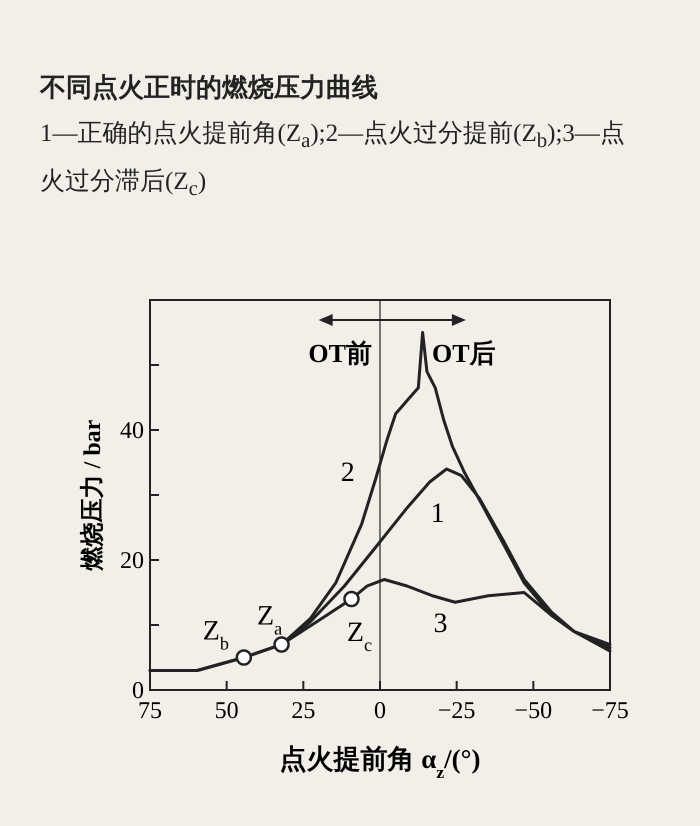 The width and height of the screenshot is (700, 826). I want to click on x-tick-label: −75, so click(610, 711).